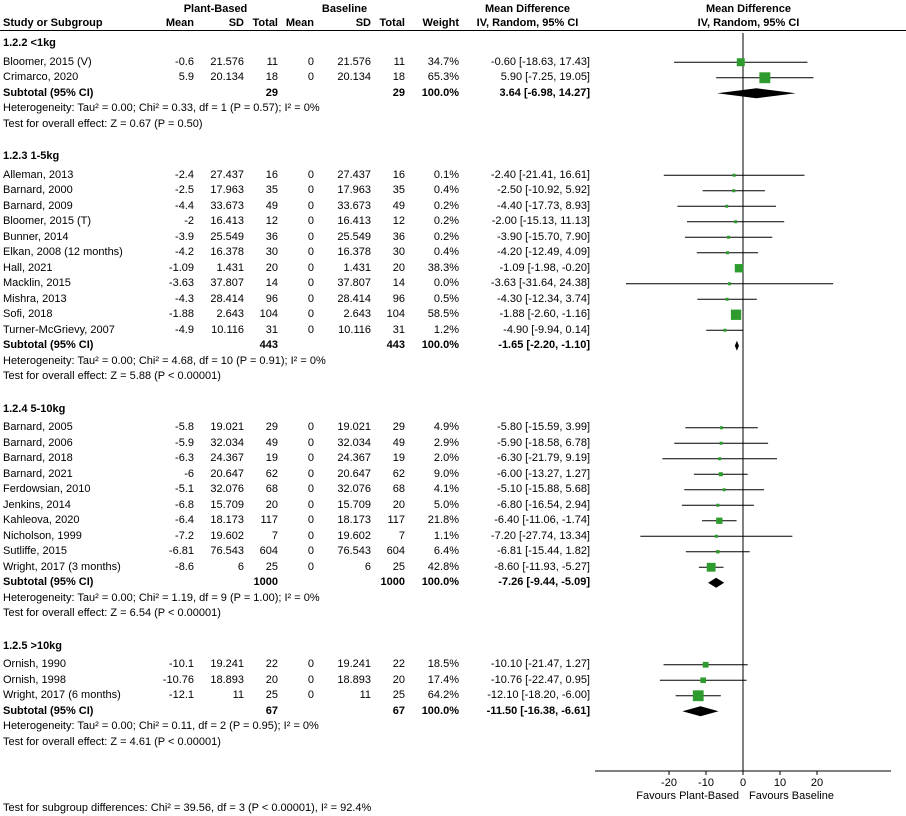 Image resolution: width=906 pixels, height=816 pixels. Describe the element at coordinates (28, 314) in the screenshot. I see `study-name: Sofi, 2018` at that location.